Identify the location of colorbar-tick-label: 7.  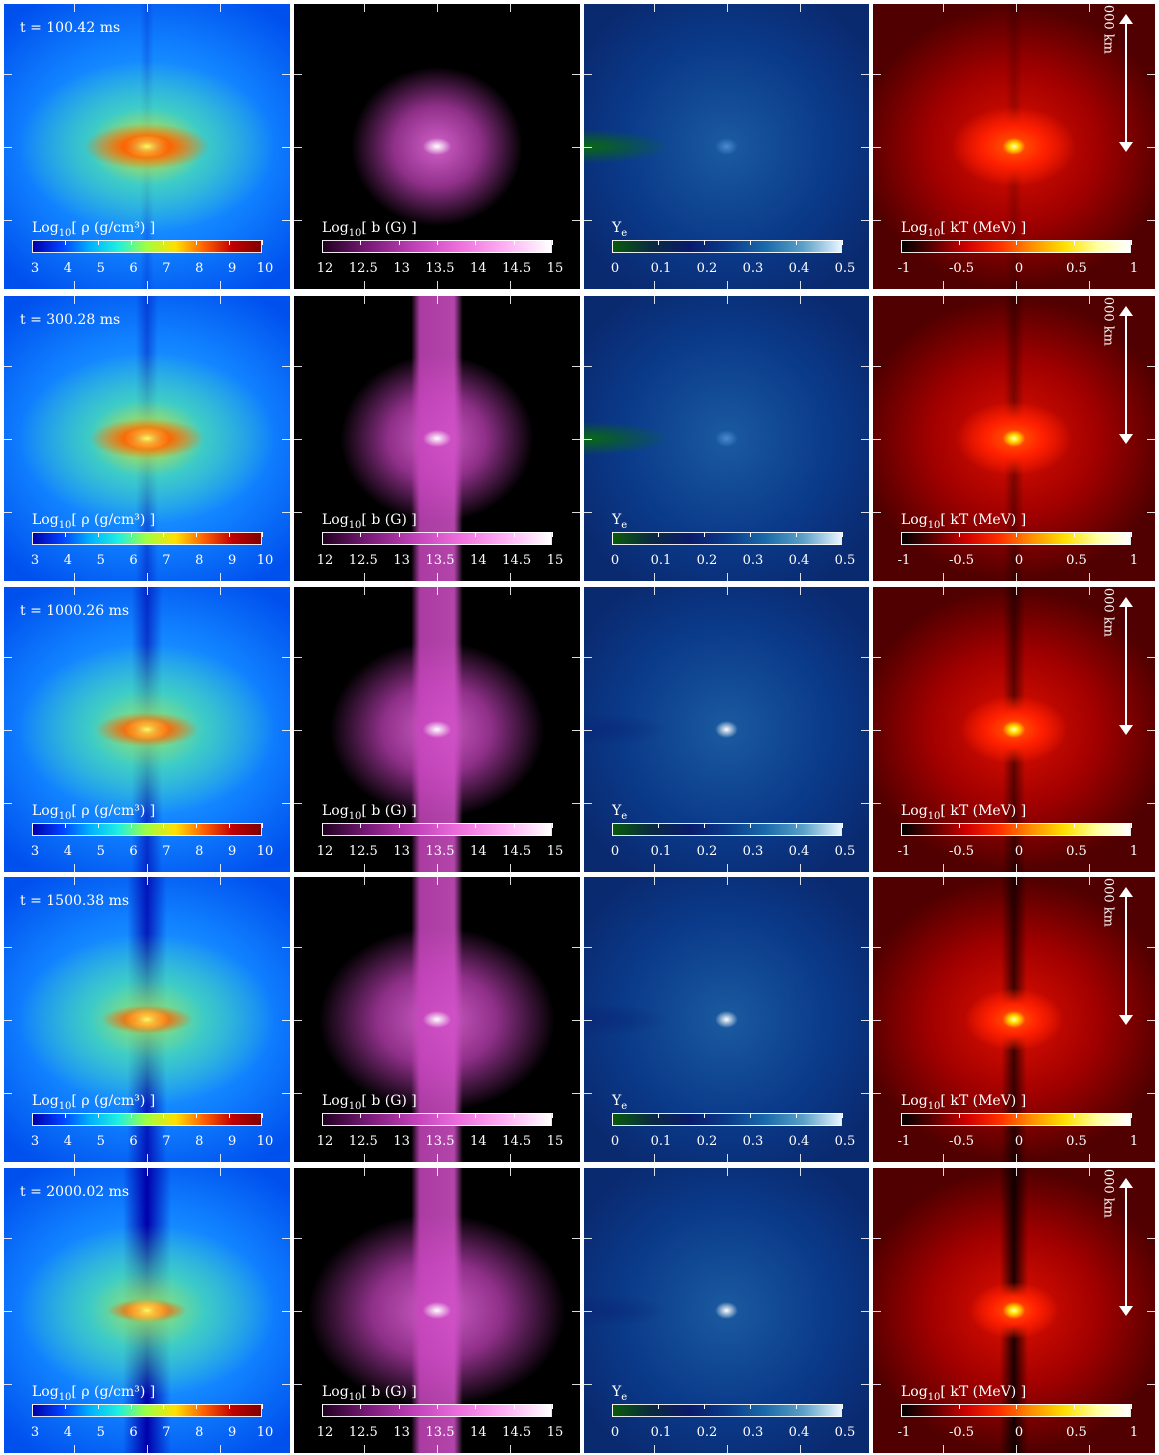
(166, 1141).